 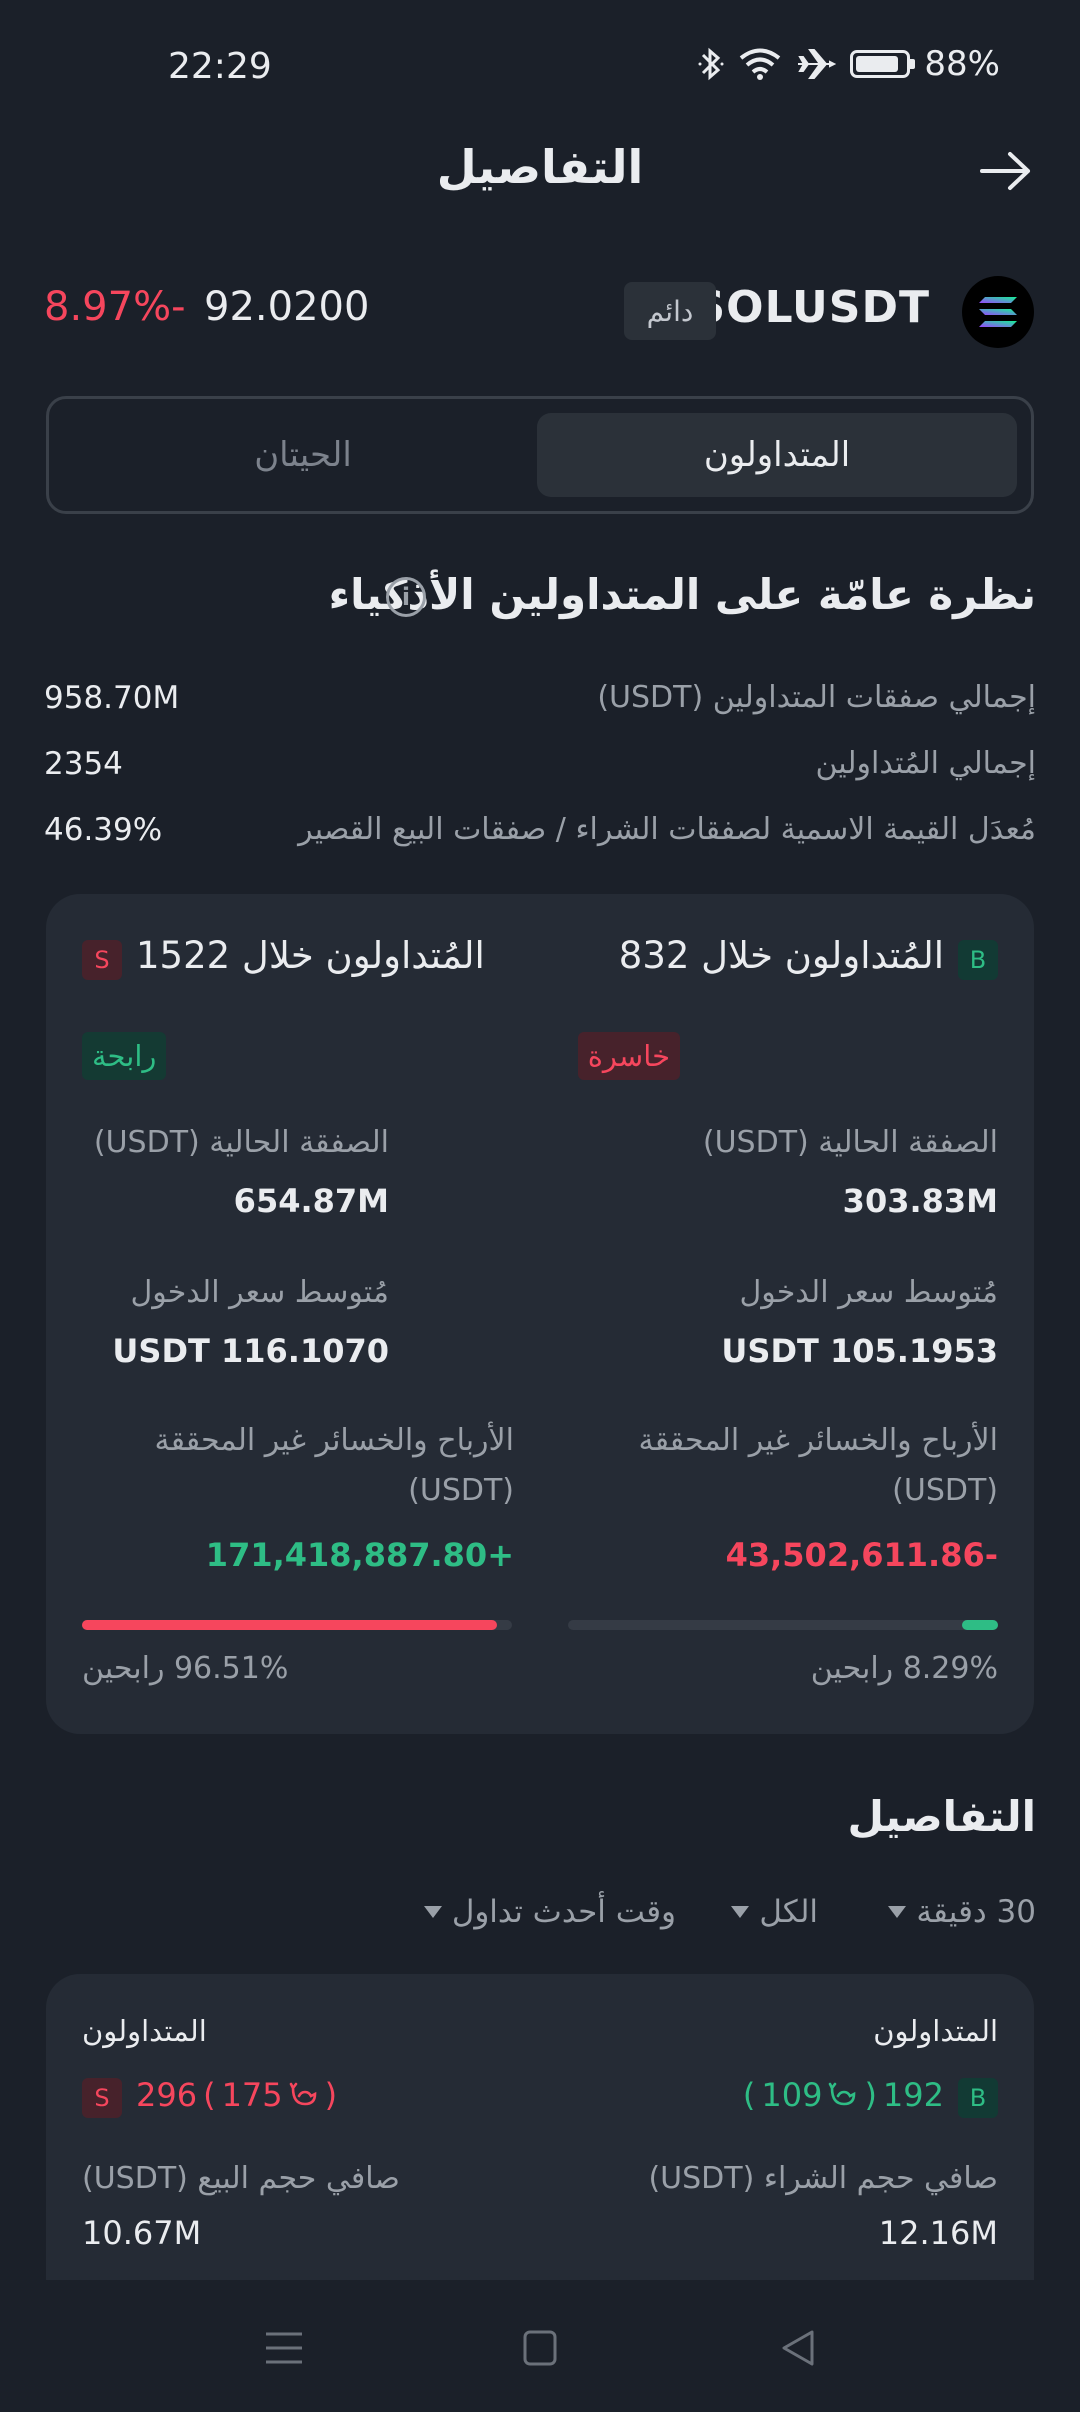 What do you see at coordinates (816, 697) in the screenshot?
I see `stat-label-total-positions: إجمالي صفقات المتداولين (USDT)` at bounding box center [816, 697].